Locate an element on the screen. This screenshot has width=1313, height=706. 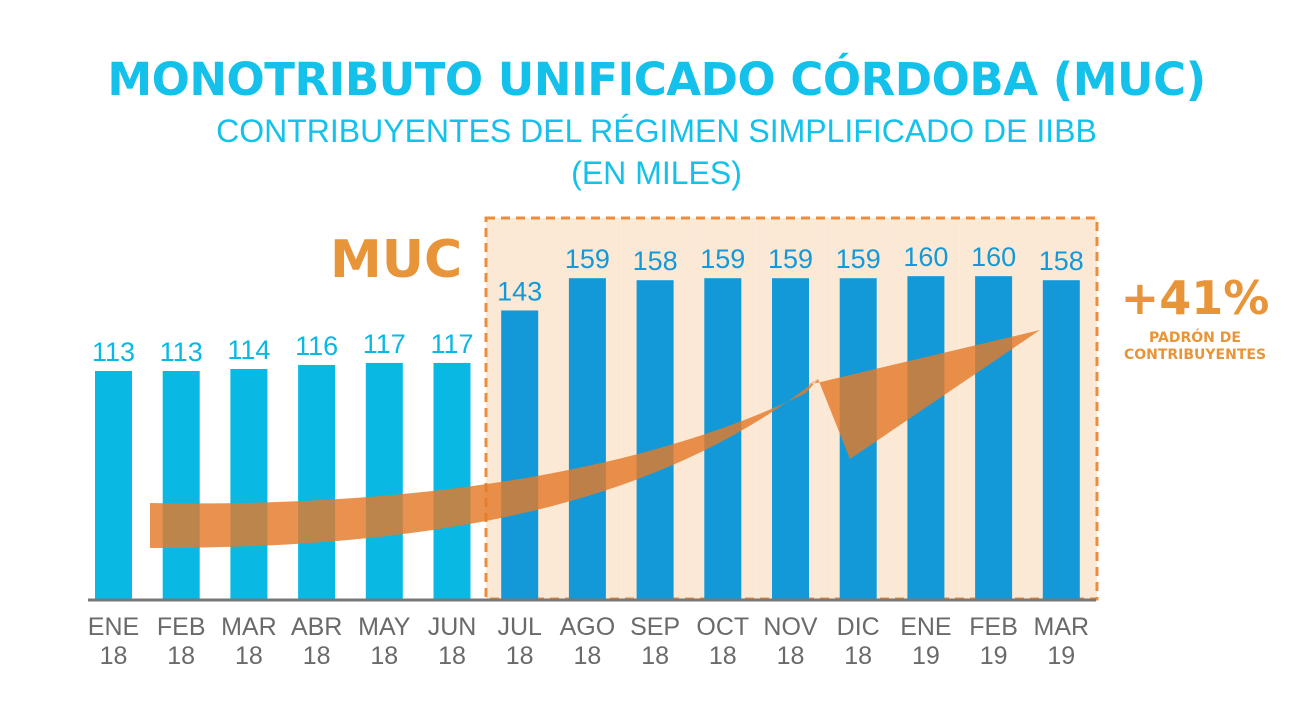
data-label: 116 is located at coordinates (316, 346).